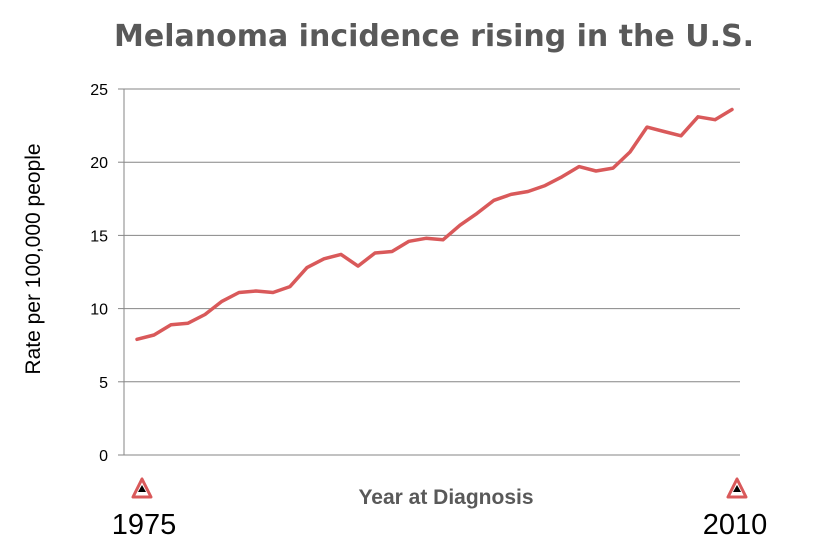  What do you see at coordinates (99, 236) in the screenshot?
I see `y-tick-label: 15` at bounding box center [99, 236].